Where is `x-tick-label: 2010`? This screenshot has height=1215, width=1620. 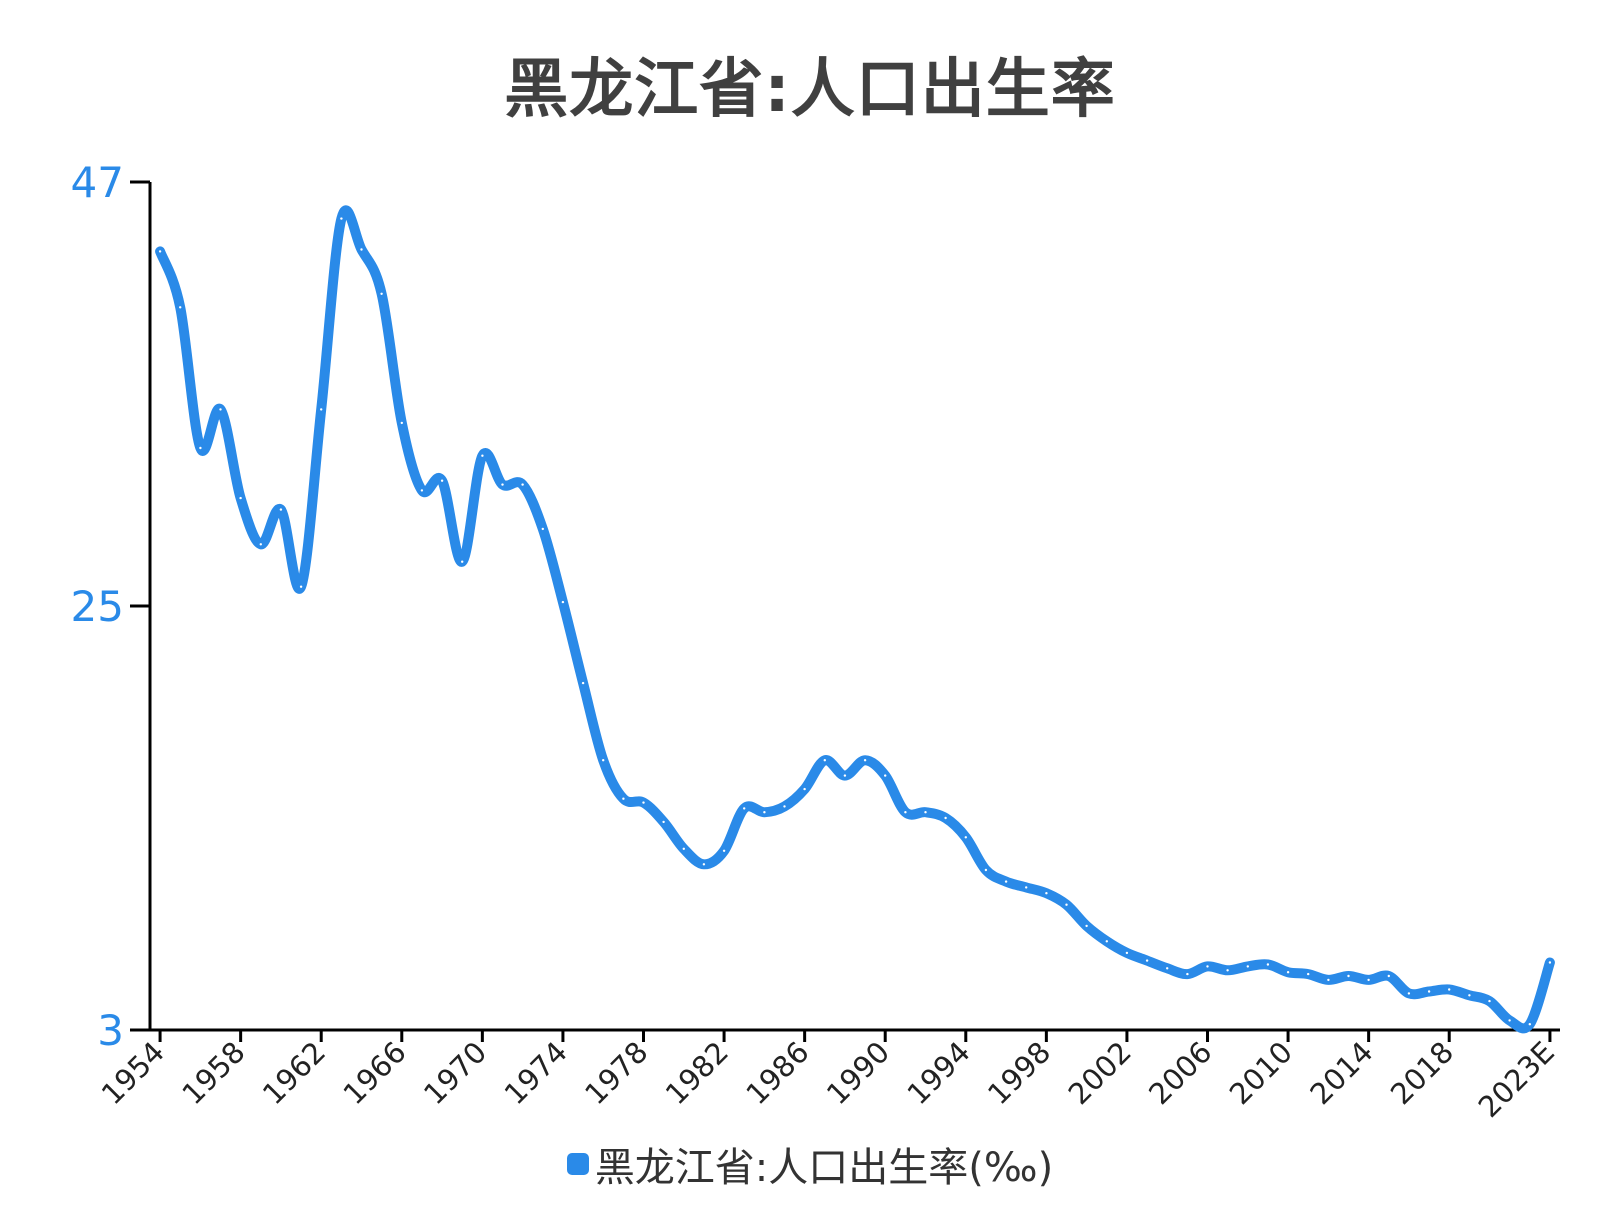 x-tick-label: 2010 is located at coordinates (1261, 1073).